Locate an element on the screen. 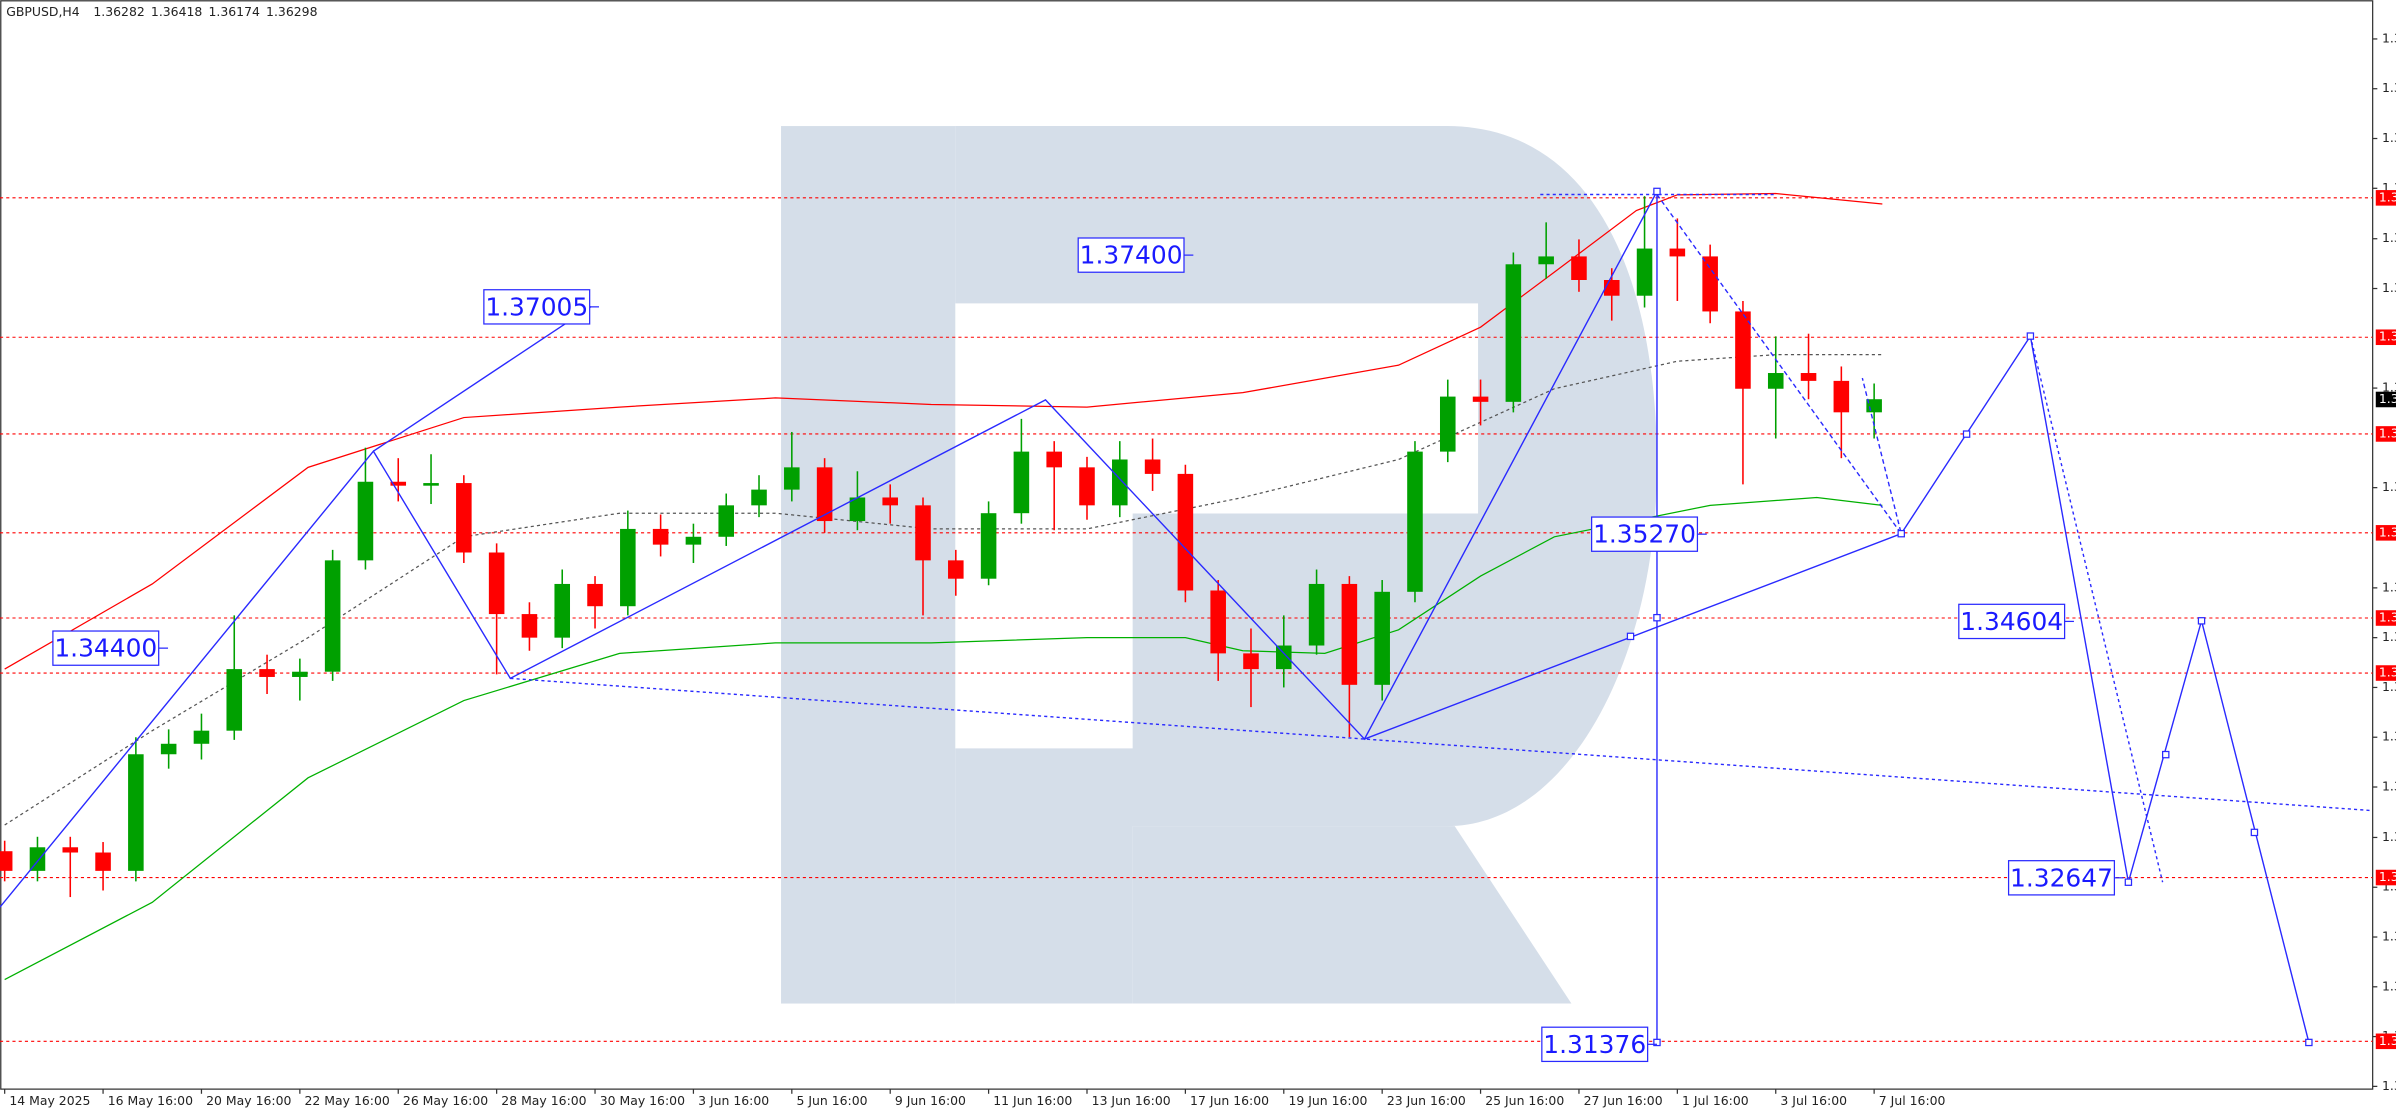 Image resolution: width=2396 pixels, height=1110 pixels. current-price-label: 1.36298 is located at coordinates (2387, 398).